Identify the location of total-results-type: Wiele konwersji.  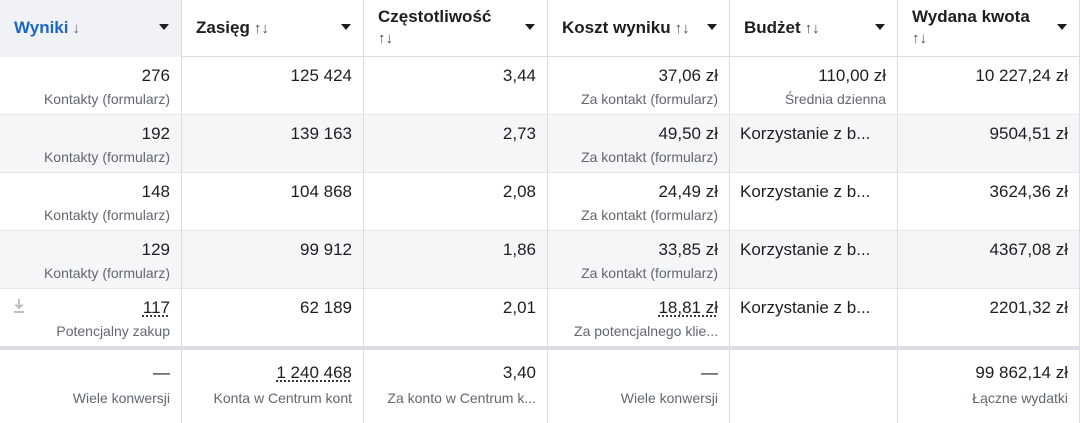
(121, 398).